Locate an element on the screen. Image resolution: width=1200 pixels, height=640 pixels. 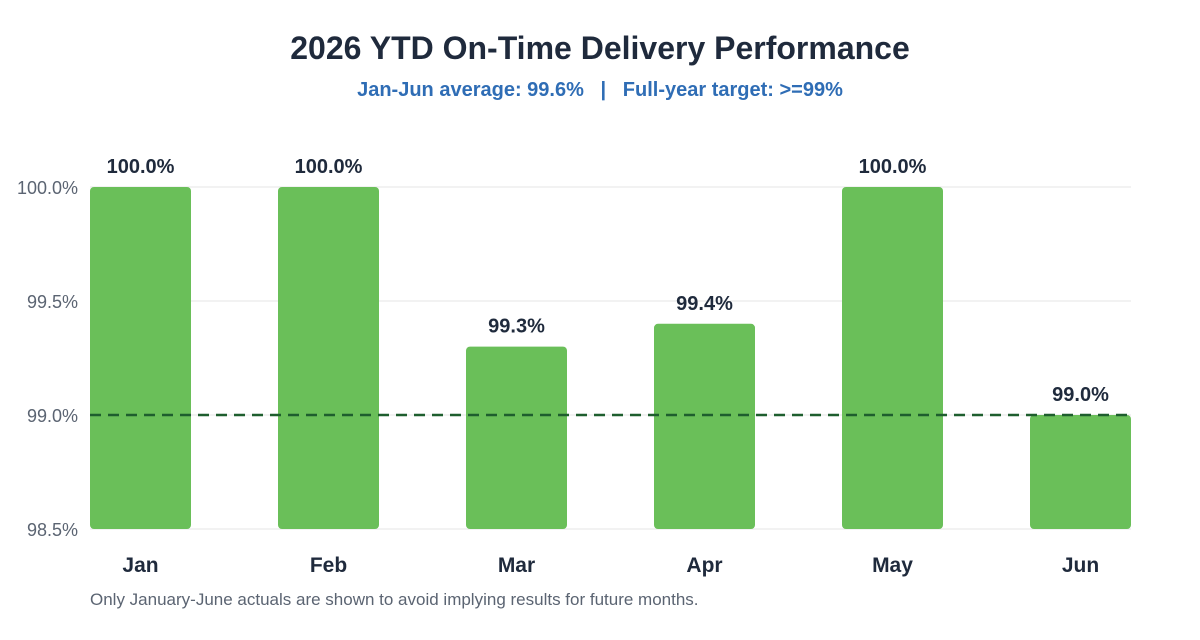
value-label: 99.4% is located at coordinates (704, 304).